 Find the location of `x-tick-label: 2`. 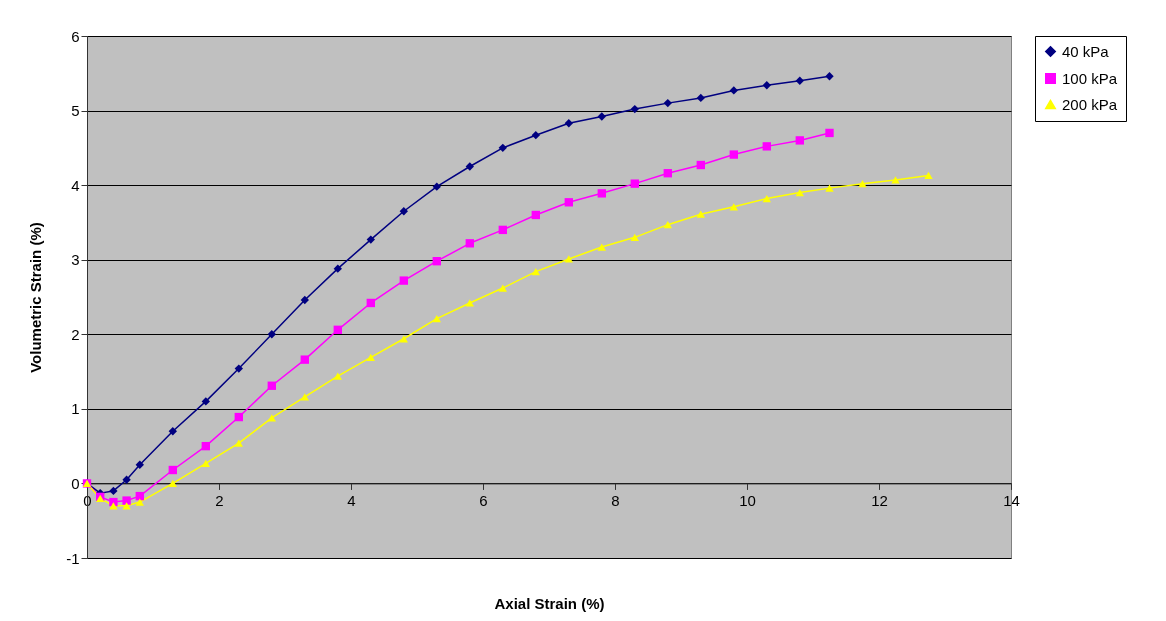

x-tick-label: 2 is located at coordinates (219, 500).